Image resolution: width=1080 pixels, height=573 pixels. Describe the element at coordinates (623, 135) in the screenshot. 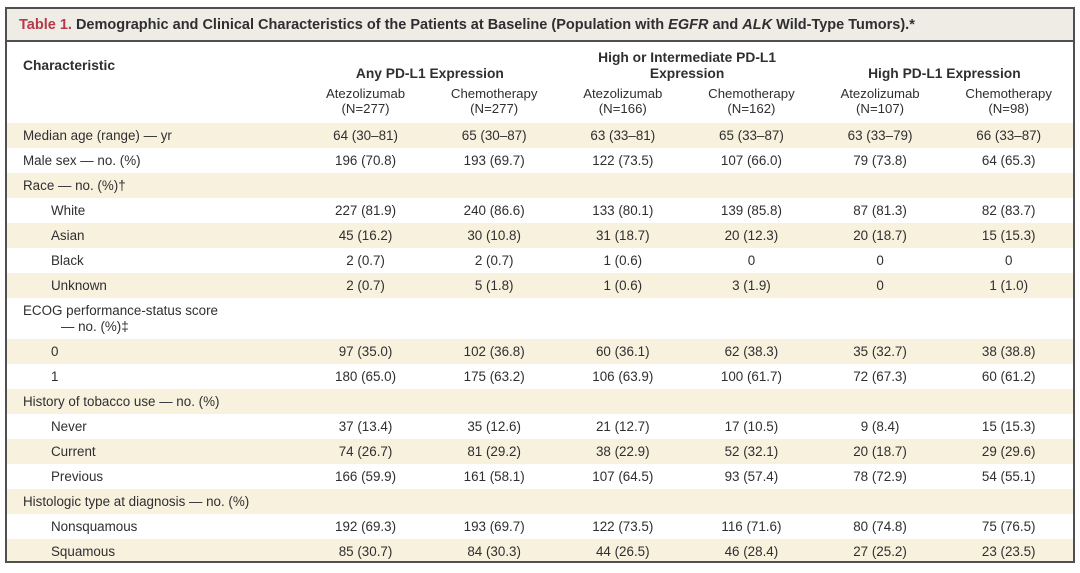

I see `cell-value: 63 (33–81)` at that location.